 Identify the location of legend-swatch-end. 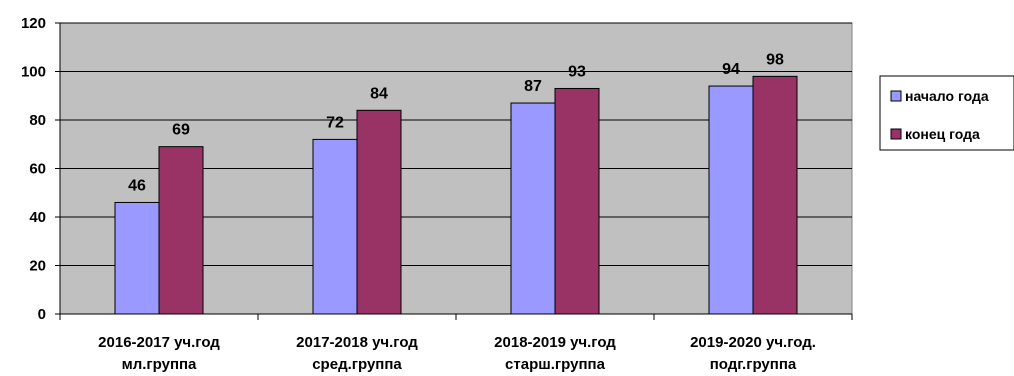
(896, 134).